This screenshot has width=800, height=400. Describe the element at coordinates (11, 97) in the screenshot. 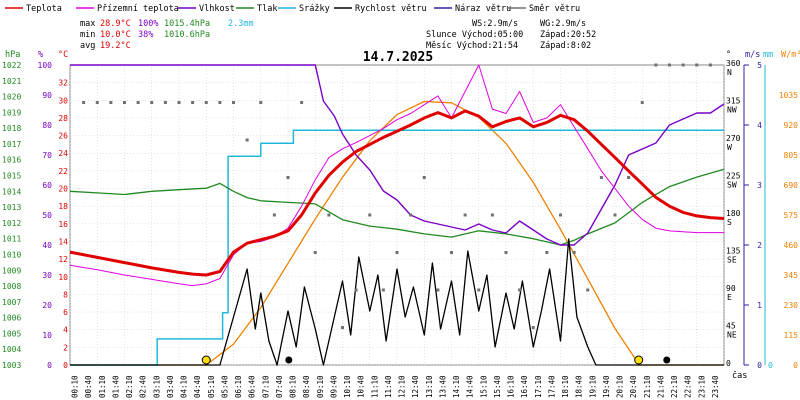

I see `pressure-tick-label: 1020` at that location.